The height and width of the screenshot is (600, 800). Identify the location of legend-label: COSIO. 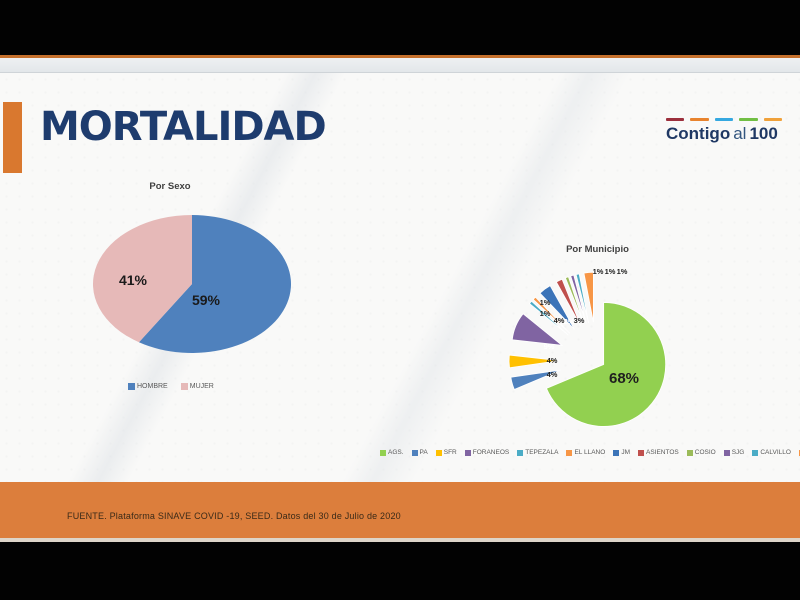
(705, 452).